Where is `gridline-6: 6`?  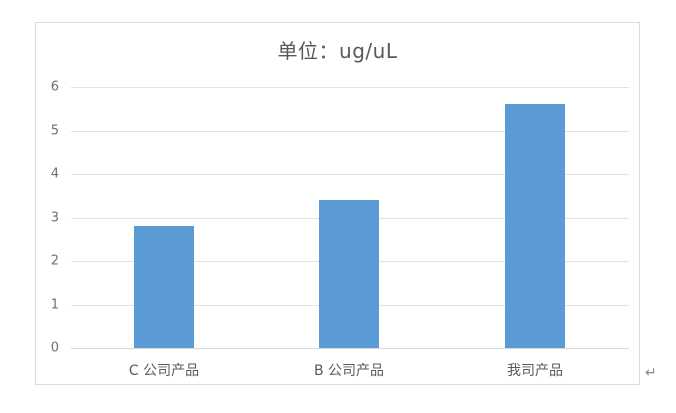
gridline-6: 6 is located at coordinates (340, 87).